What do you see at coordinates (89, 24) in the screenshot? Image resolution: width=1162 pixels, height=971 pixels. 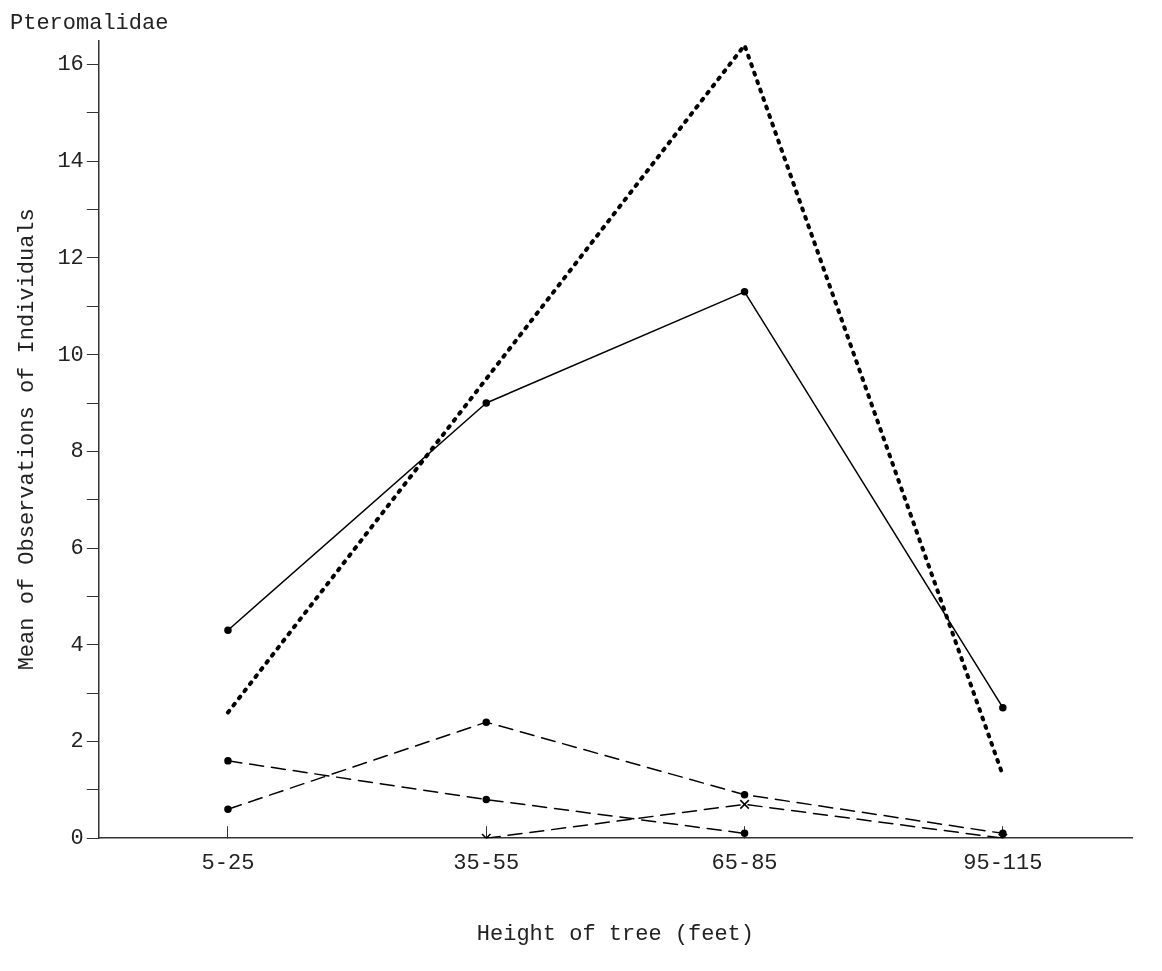 I see `chart-title: Pteromalidae` at bounding box center [89, 24].